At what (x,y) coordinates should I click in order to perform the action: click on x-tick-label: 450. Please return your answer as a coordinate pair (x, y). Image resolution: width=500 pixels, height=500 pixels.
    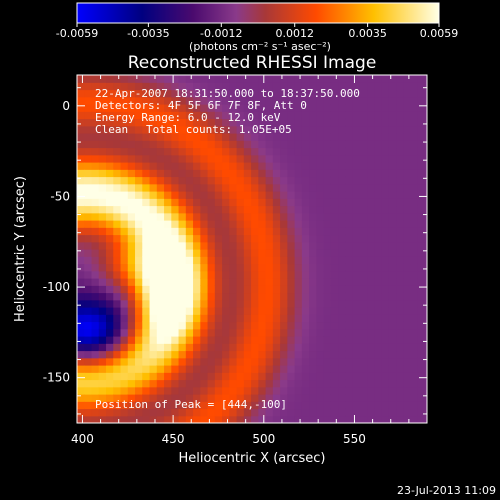
    Looking at the image, I should click on (173, 439).